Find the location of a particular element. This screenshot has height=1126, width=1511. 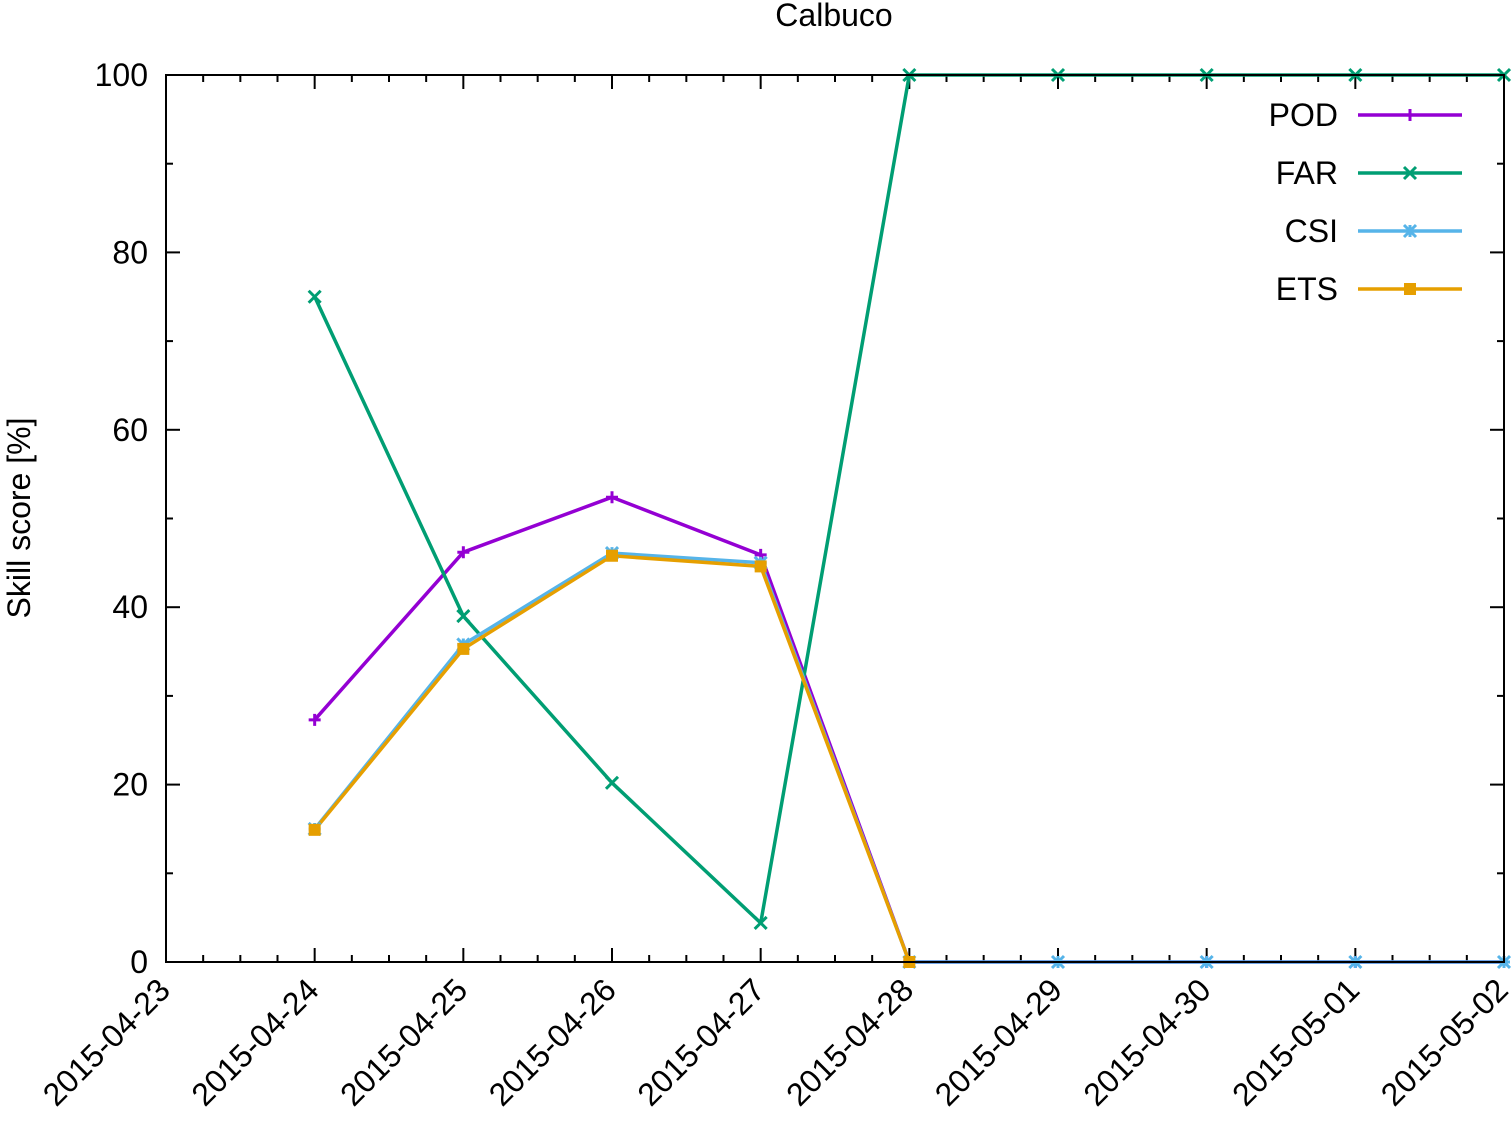

y-tick-label: 100 is located at coordinates (121, 75).